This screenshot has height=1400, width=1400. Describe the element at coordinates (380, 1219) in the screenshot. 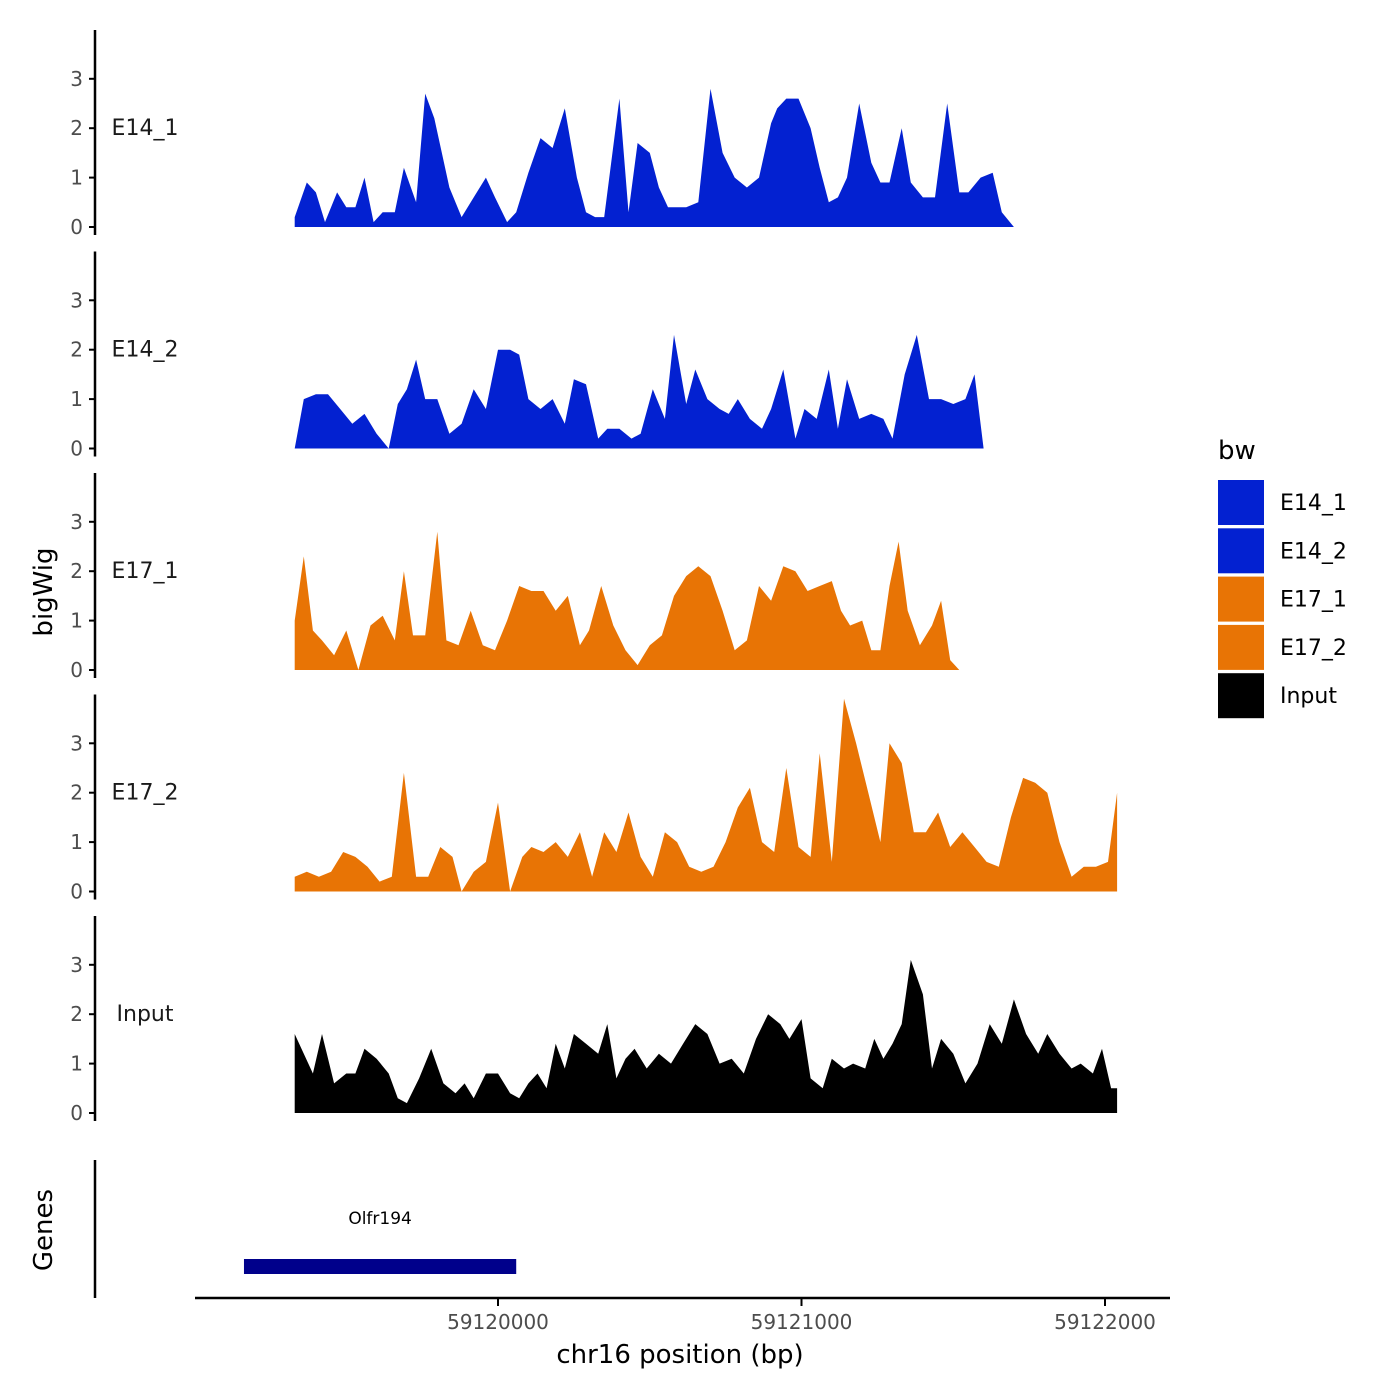

I see `gene-label: Olfr194` at that location.